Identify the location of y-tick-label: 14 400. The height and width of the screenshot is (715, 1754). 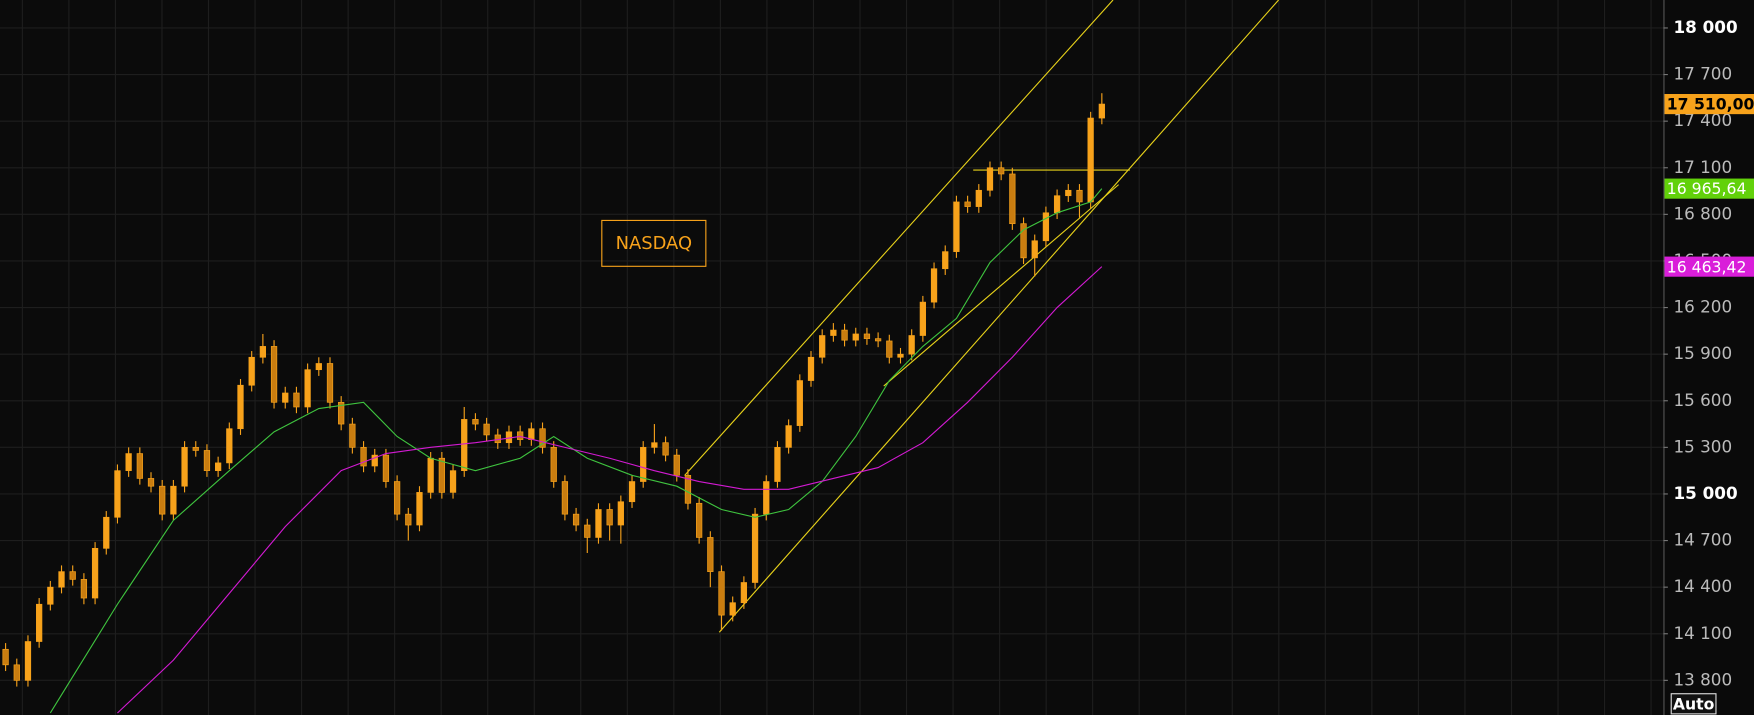
(1702, 586).